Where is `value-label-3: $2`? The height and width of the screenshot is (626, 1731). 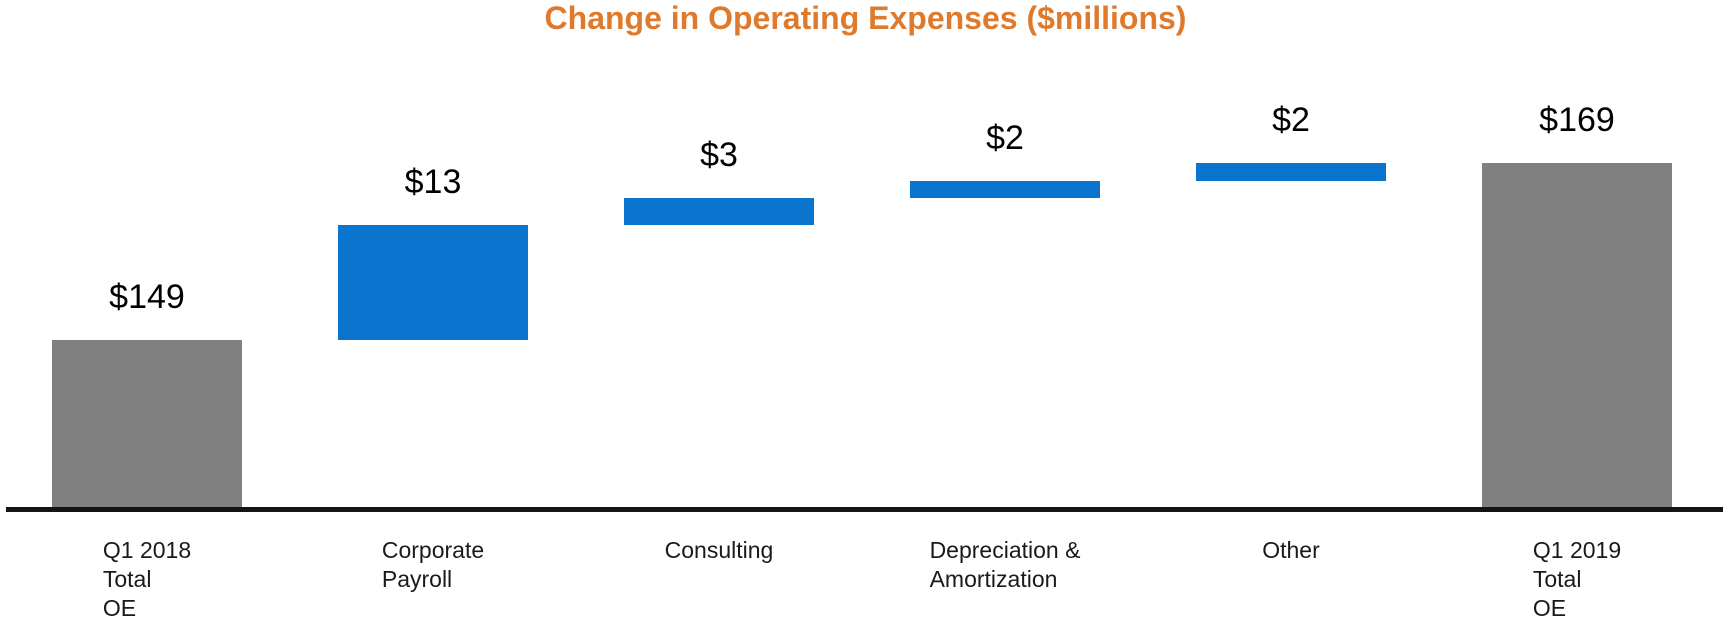 value-label-3: $2 is located at coordinates (1005, 137).